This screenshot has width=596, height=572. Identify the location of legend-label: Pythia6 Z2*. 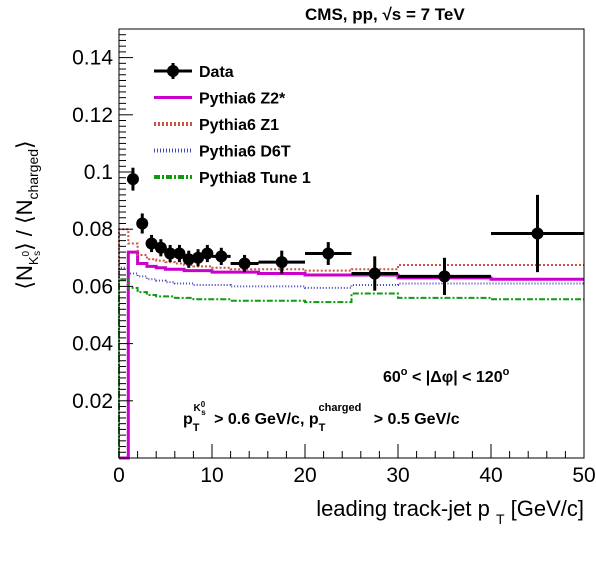
(242, 99).